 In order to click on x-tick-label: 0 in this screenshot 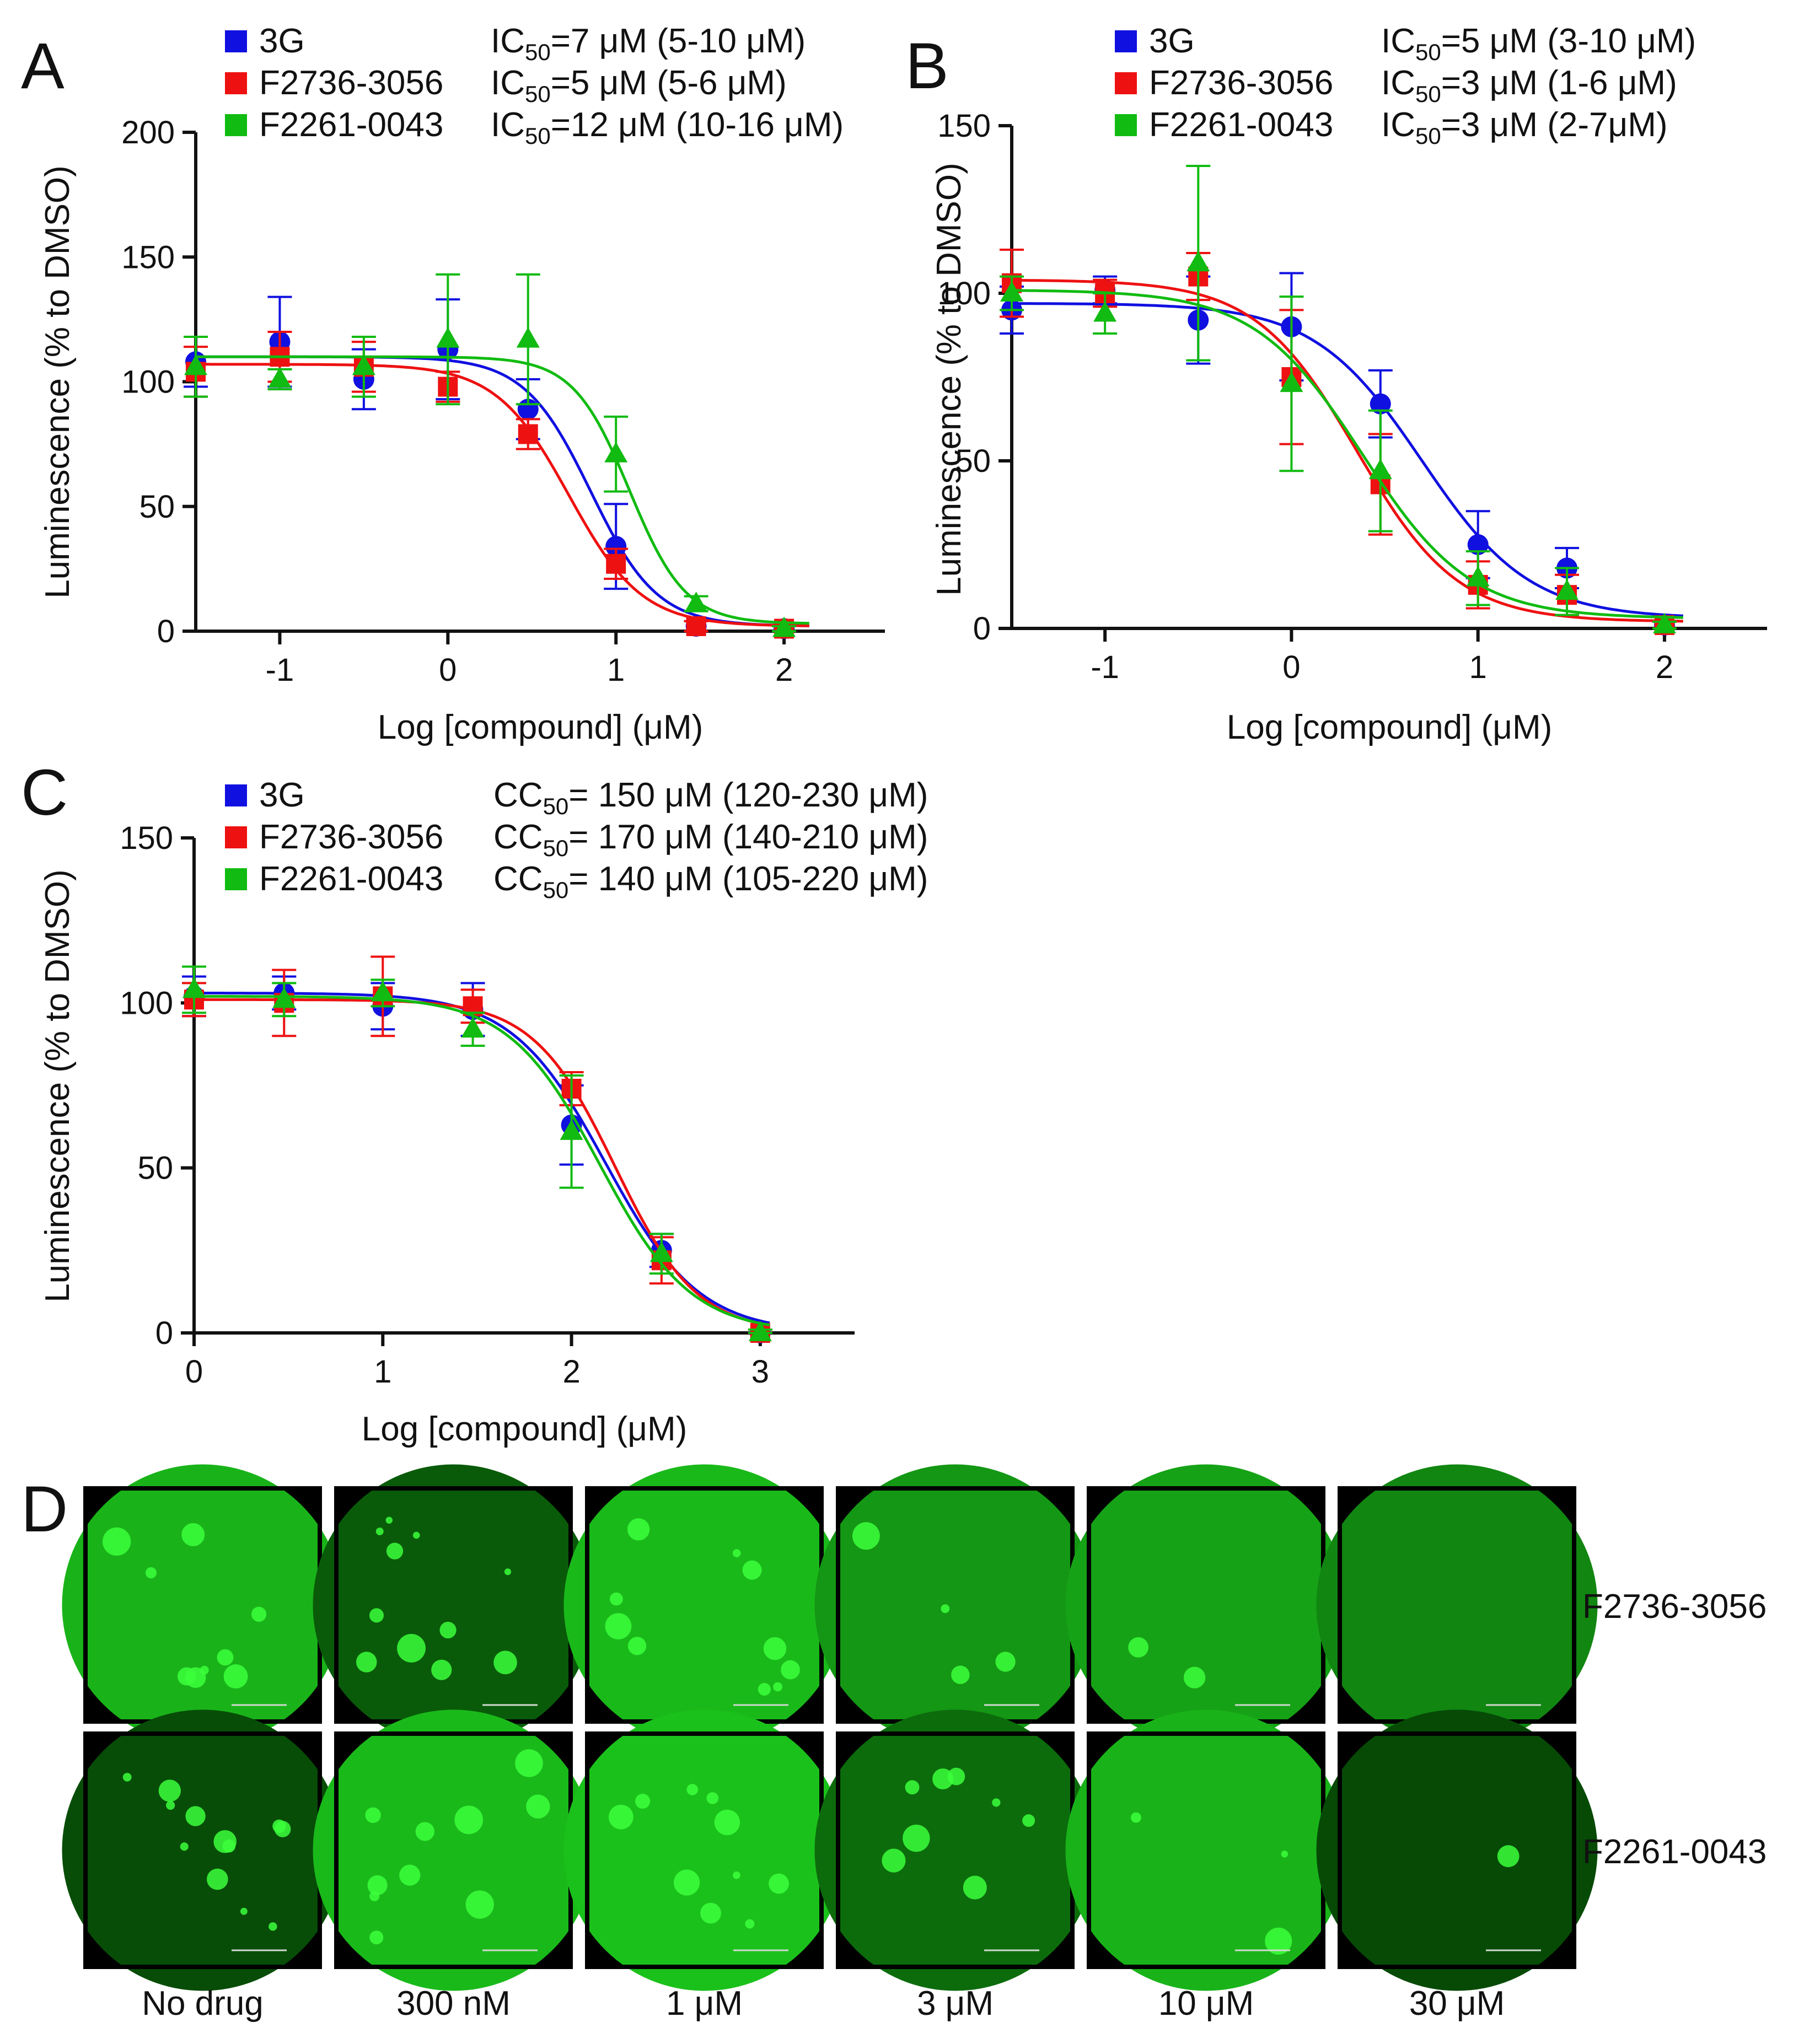, I will do `click(1291, 667)`.